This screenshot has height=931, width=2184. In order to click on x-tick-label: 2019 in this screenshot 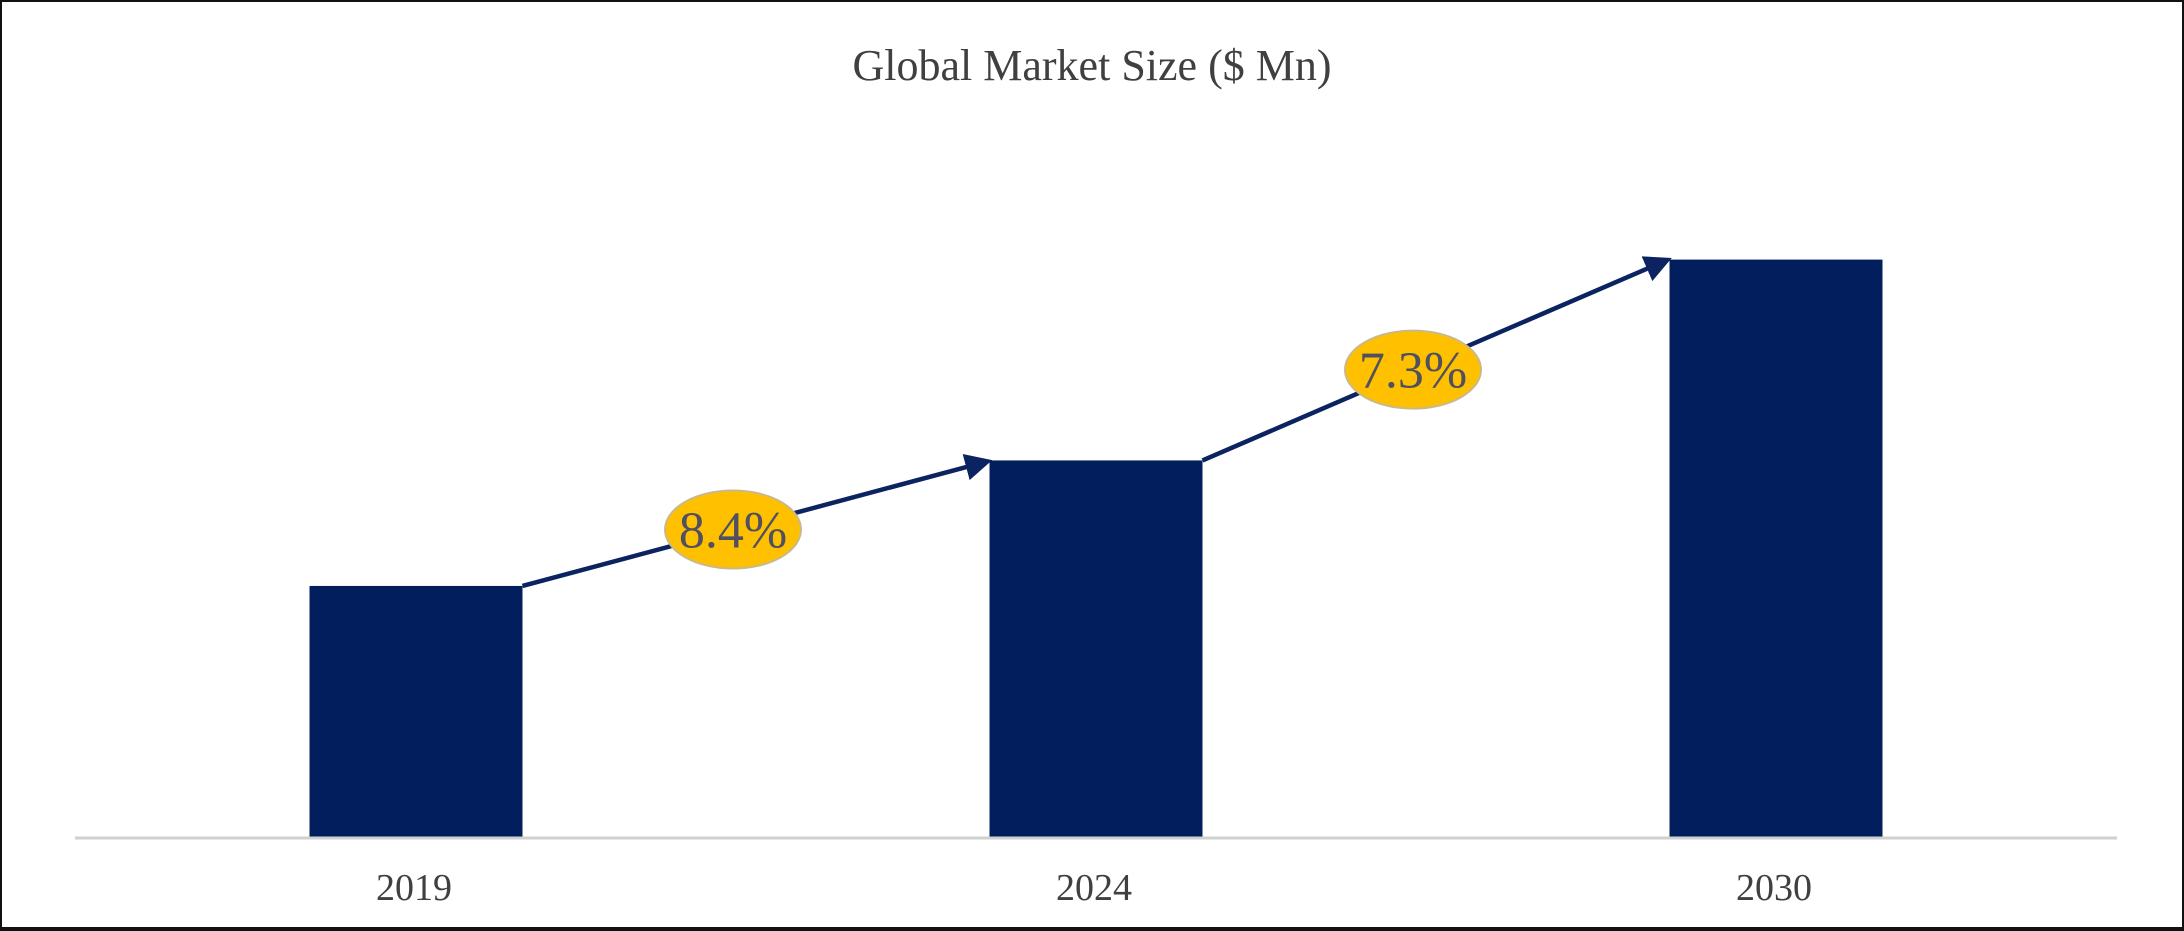, I will do `click(414, 888)`.